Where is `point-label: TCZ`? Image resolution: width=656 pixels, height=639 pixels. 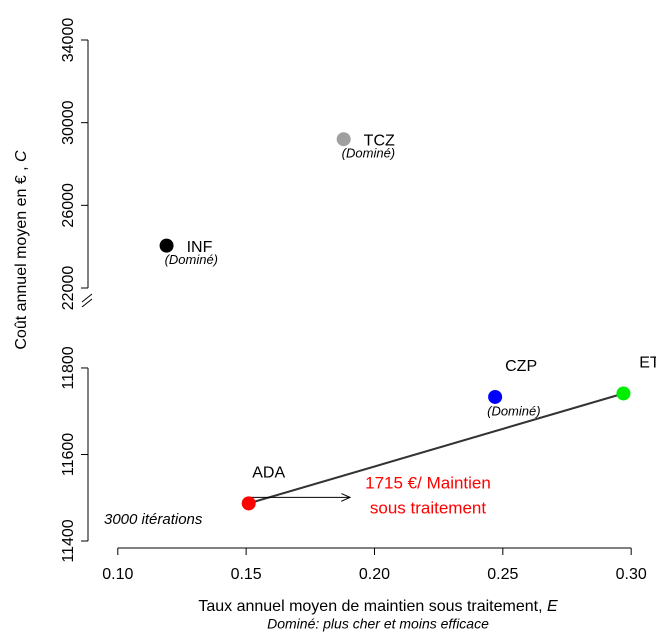
point-label: TCZ is located at coordinates (379, 140).